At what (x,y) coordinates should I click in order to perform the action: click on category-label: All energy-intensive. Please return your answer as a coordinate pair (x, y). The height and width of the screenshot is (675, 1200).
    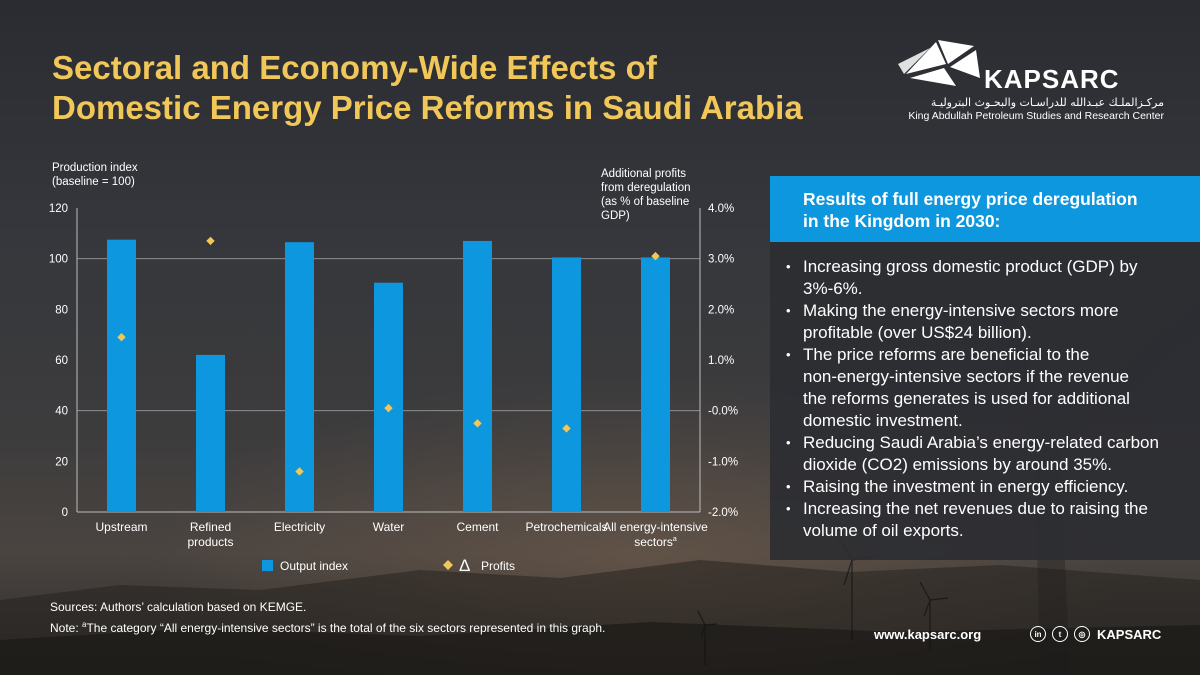
    Looking at the image, I should click on (655, 527).